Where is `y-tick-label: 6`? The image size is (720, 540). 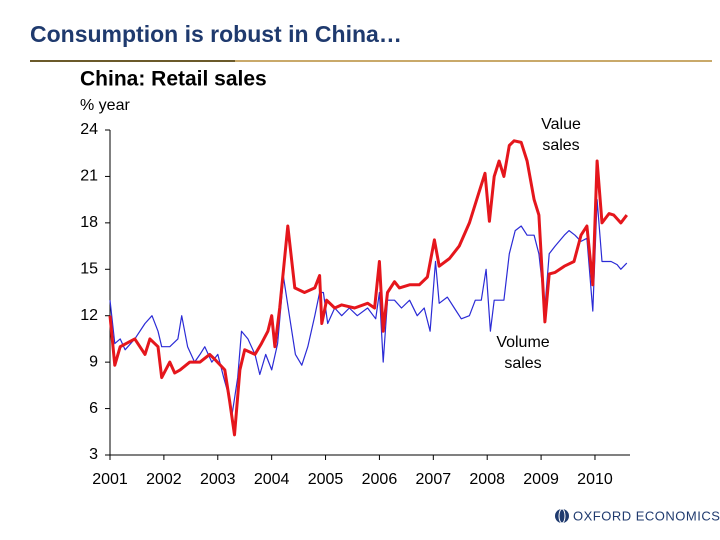
y-tick-label: 6 is located at coordinates (93, 408).